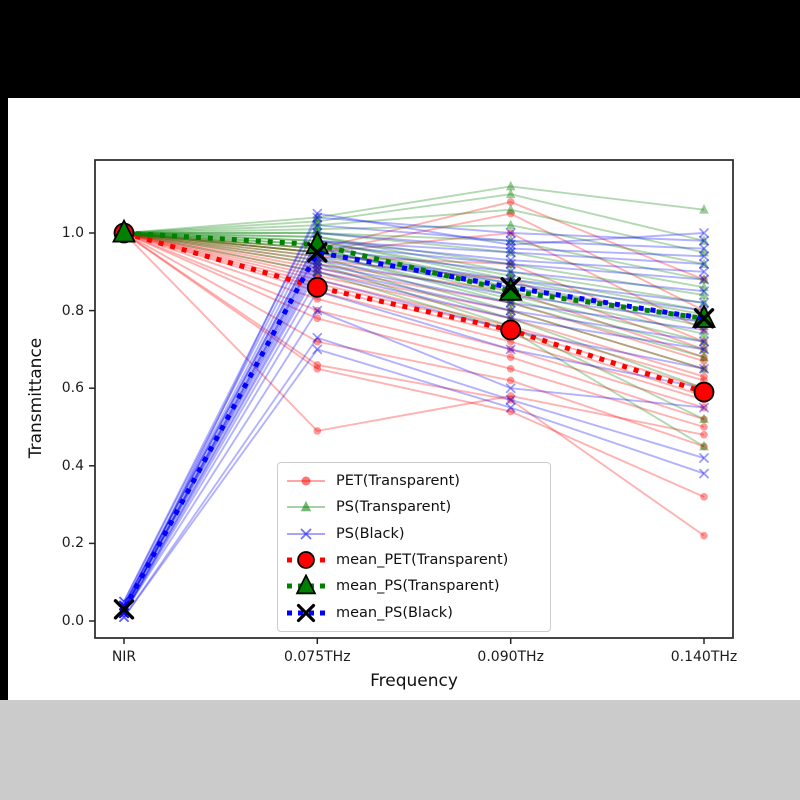 The width and height of the screenshot is (800, 800). What do you see at coordinates (414, 681) in the screenshot?
I see `x-axis-title: Frequency` at bounding box center [414, 681].